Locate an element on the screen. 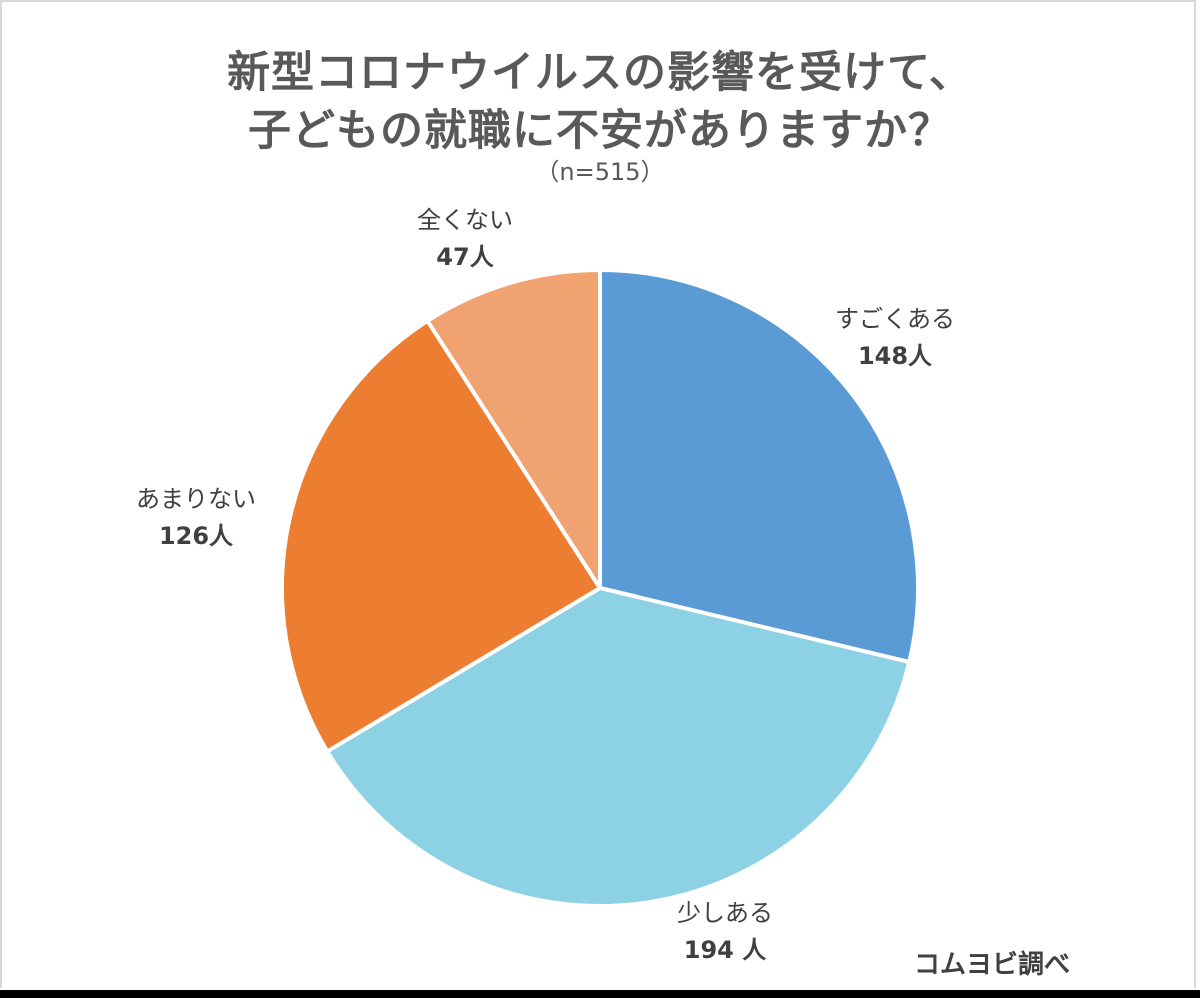 The width and height of the screenshot is (1200, 998). slice-value-1: 148人 is located at coordinates (895, 356).